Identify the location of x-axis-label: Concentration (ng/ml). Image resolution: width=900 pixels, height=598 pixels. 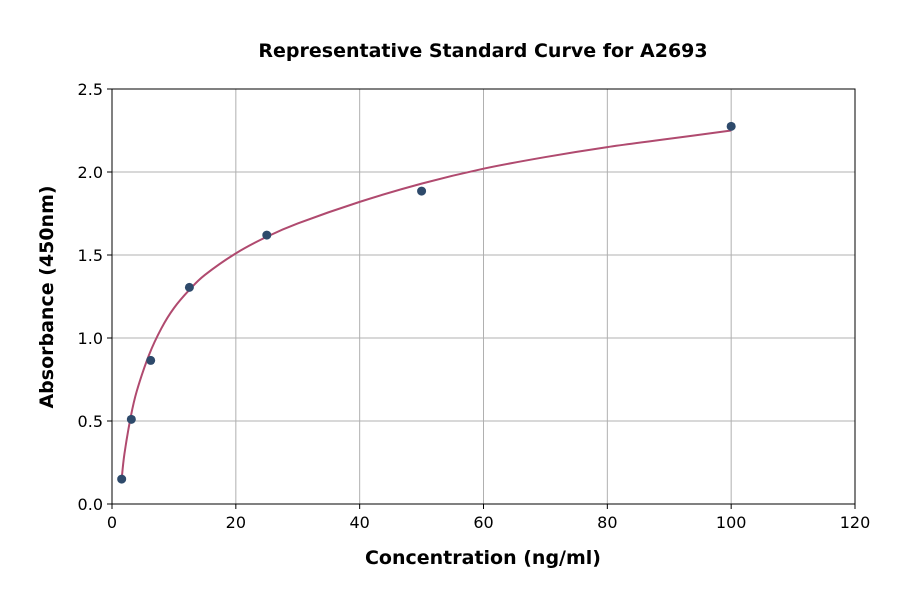
(483, 558).